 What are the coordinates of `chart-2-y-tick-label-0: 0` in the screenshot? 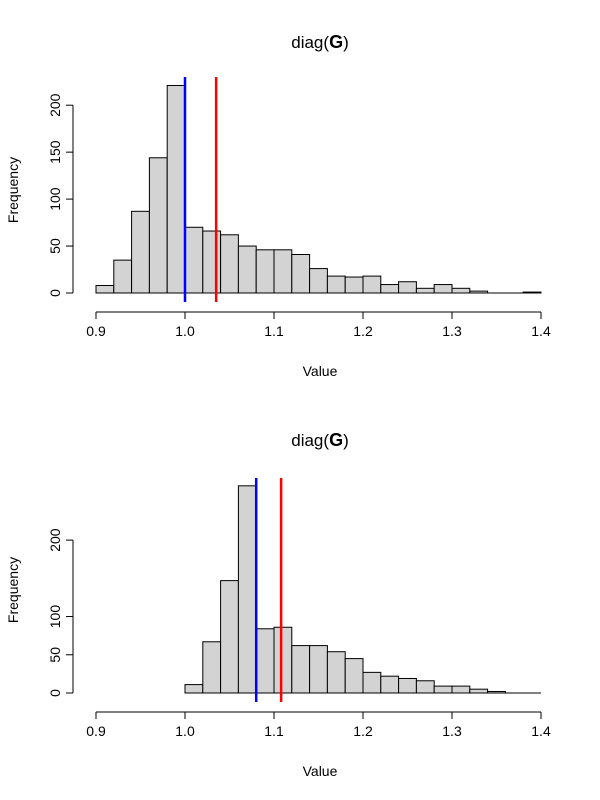 It's located at (55, 693).